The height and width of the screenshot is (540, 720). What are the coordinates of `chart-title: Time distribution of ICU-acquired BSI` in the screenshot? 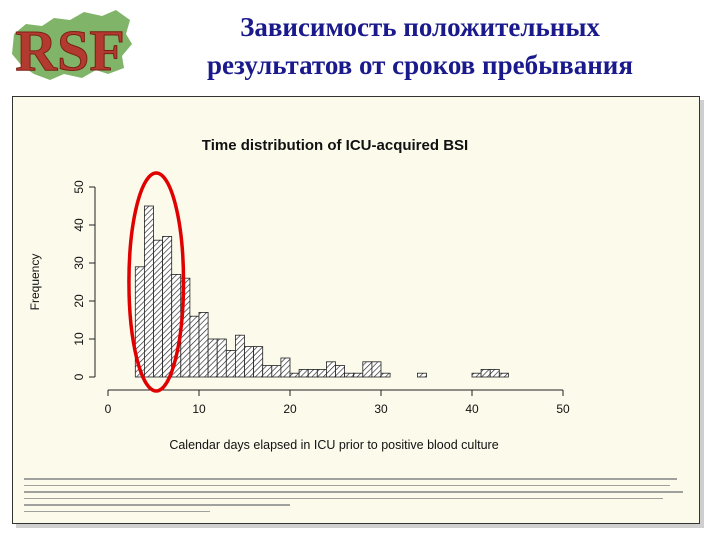 It's located at (335, 145).